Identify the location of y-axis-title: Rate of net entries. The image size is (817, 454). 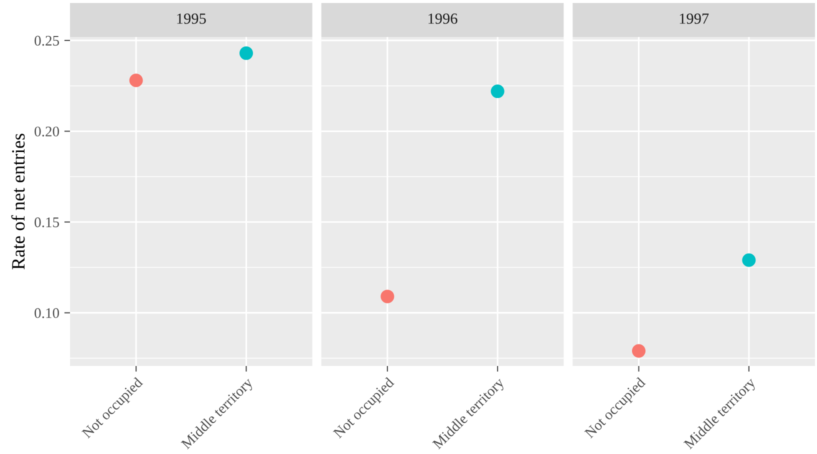
(18, 202).